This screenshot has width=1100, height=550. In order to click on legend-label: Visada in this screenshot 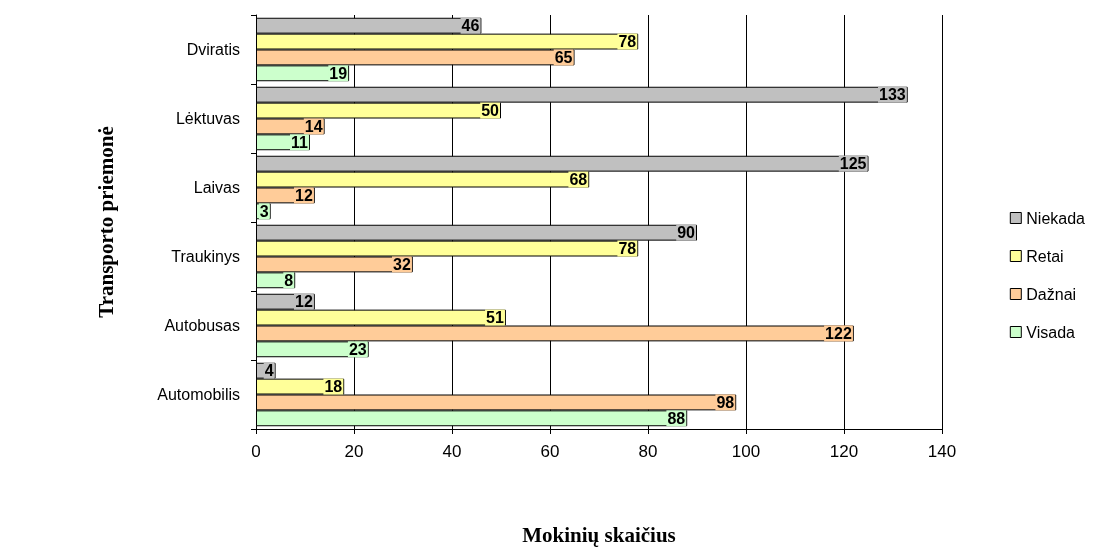, I will do `click(1051, 332)`.